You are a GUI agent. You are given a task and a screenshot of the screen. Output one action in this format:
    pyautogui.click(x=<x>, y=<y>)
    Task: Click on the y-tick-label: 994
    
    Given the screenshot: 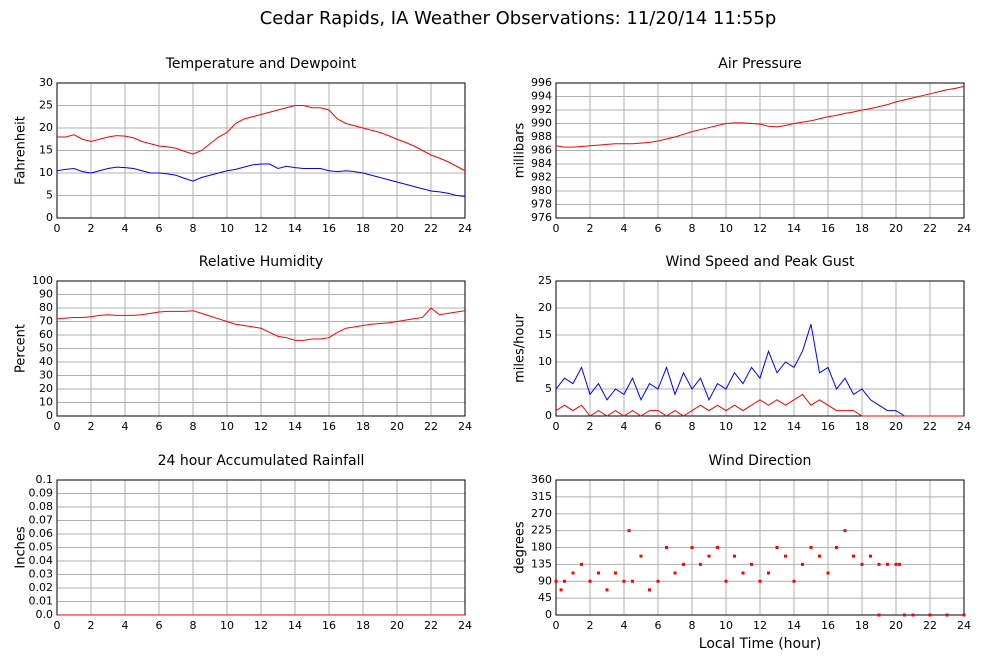 What is the action you would take?
    pyautogui.click(x=541, y=96)
    